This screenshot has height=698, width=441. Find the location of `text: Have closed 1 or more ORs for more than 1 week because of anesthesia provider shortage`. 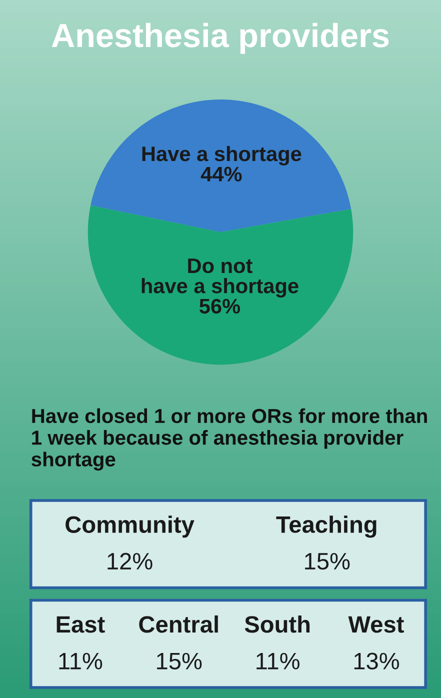

text: Have closed 1 or more ORs for more than 1 week because of anesthesia provider shortage is located at coordinates (229, 439).